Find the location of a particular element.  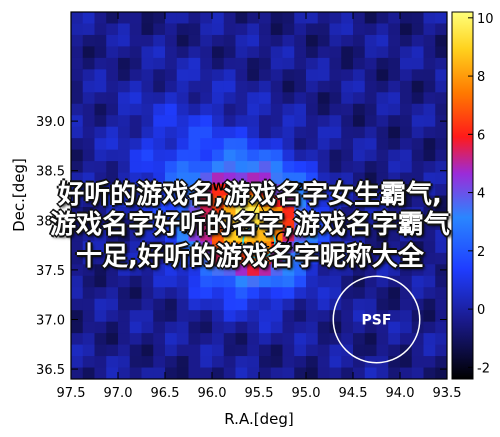

y-tick-label: 38.0 is located at coordinates (50, 221).